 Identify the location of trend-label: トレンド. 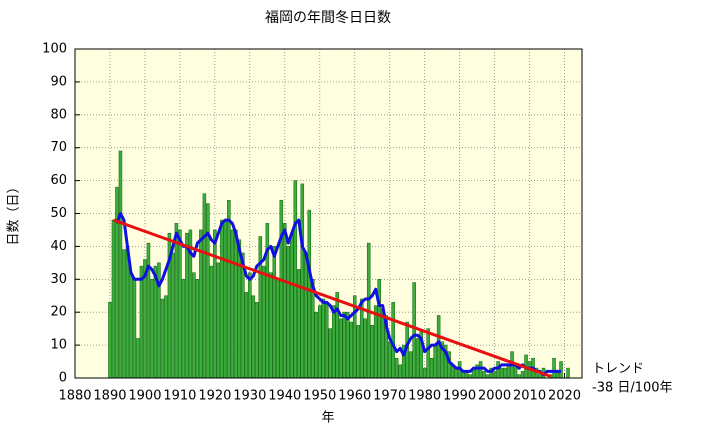
(618, 369).